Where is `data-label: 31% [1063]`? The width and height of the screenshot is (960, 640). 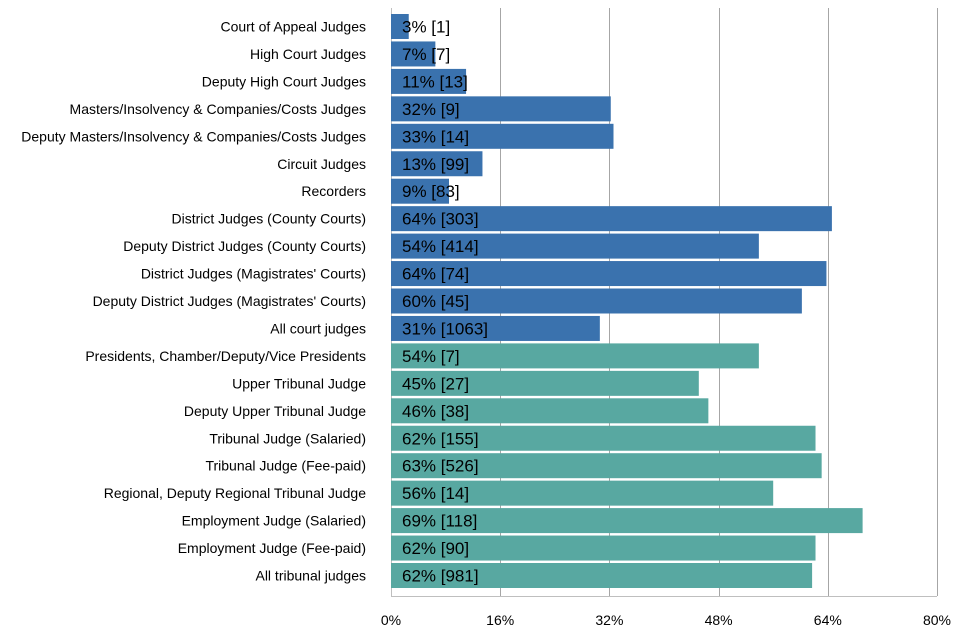
data-label: 31% [1063] is located at coordinates (445, 328).